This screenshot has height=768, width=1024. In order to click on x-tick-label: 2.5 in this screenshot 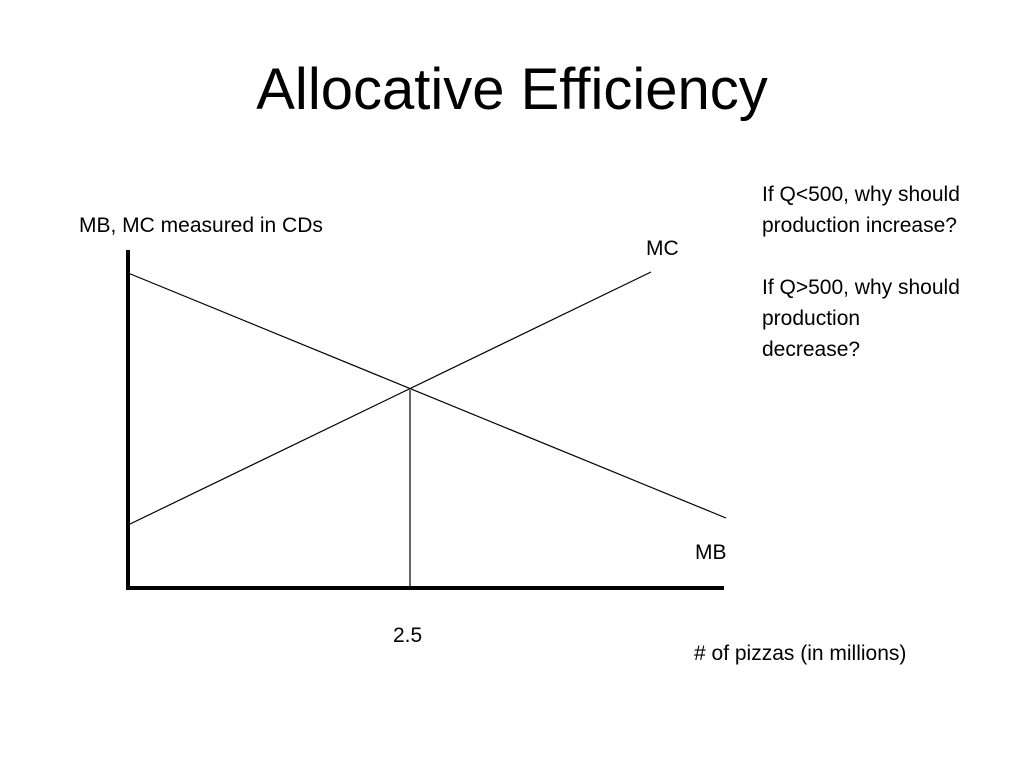, I will do `click(408, 635)`.